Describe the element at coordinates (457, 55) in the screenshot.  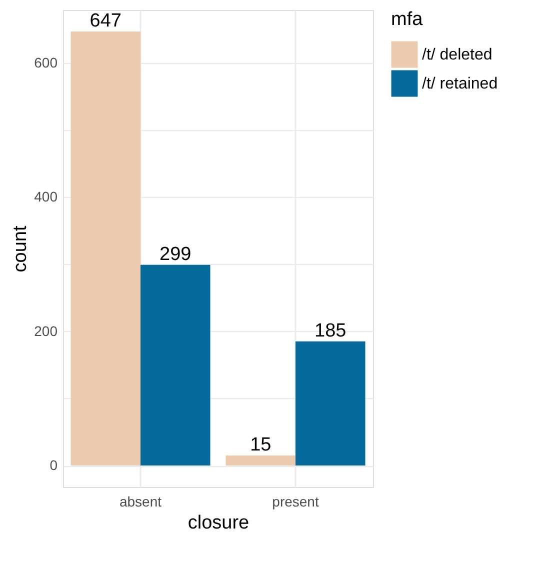
I see `legend-label: /t/ deleted` at that location.